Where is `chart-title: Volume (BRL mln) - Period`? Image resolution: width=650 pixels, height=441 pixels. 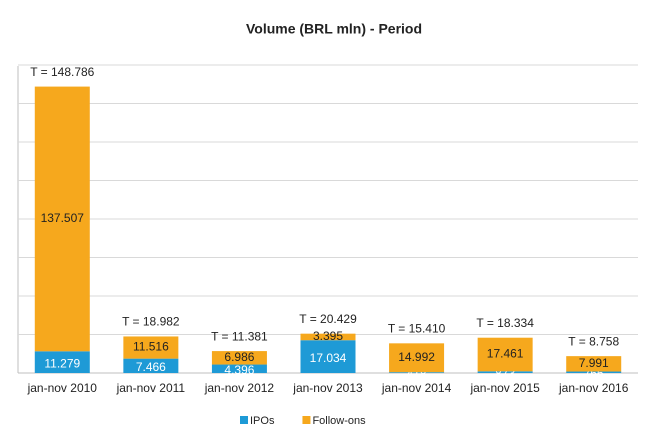
chart-title: Volume (BRL mln) - Period is located at coordinates (334, 29).